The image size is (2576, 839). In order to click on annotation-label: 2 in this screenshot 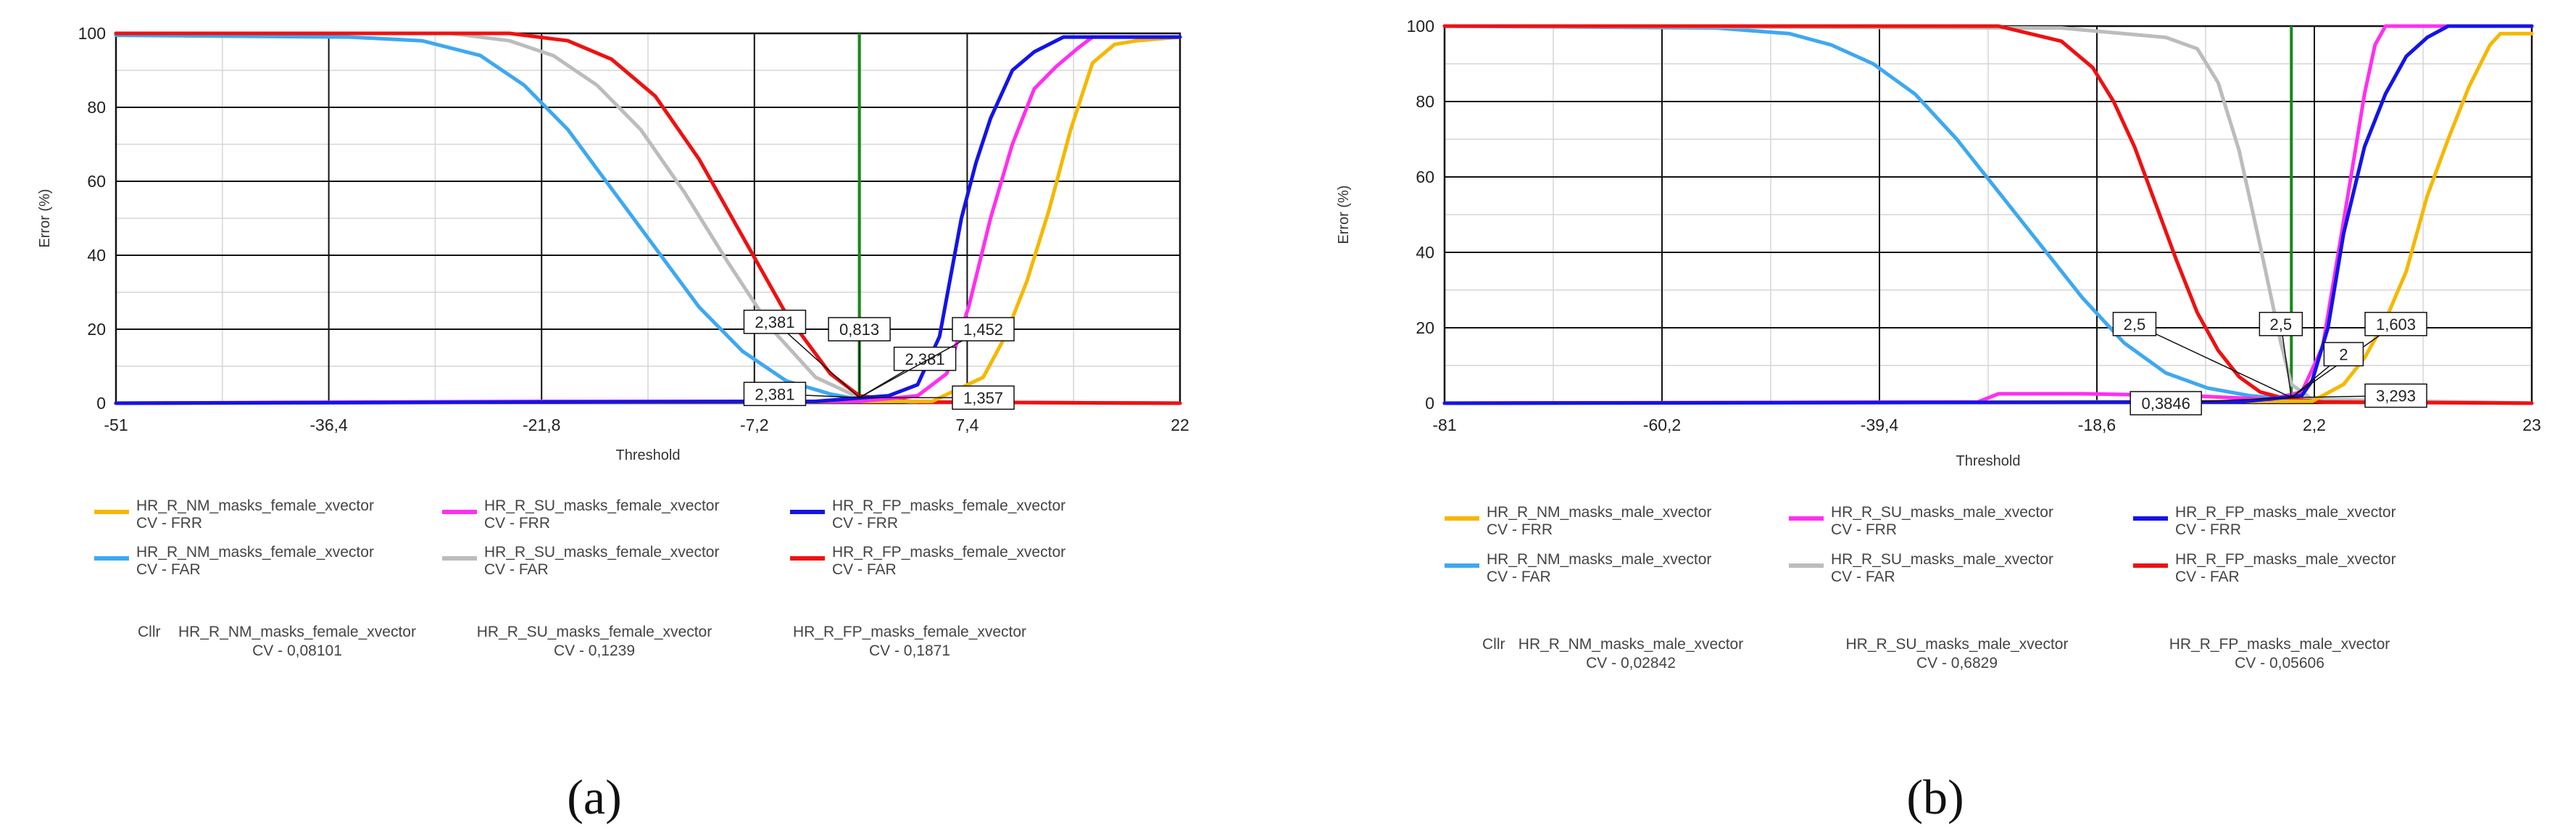, I will do `click(2343, 354)`.